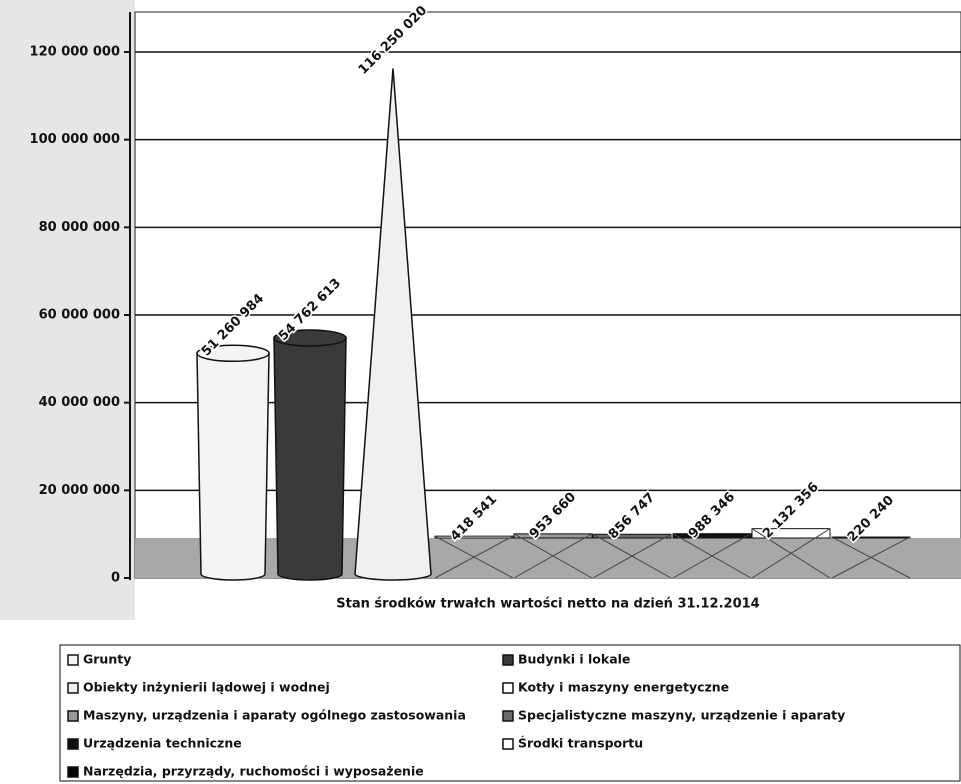 The width and height of the screenshot is (961, 784). Describe the element at coordinates (574, 659) in the screenshot. I see `legend-label: Budynki i lokale` at that location.